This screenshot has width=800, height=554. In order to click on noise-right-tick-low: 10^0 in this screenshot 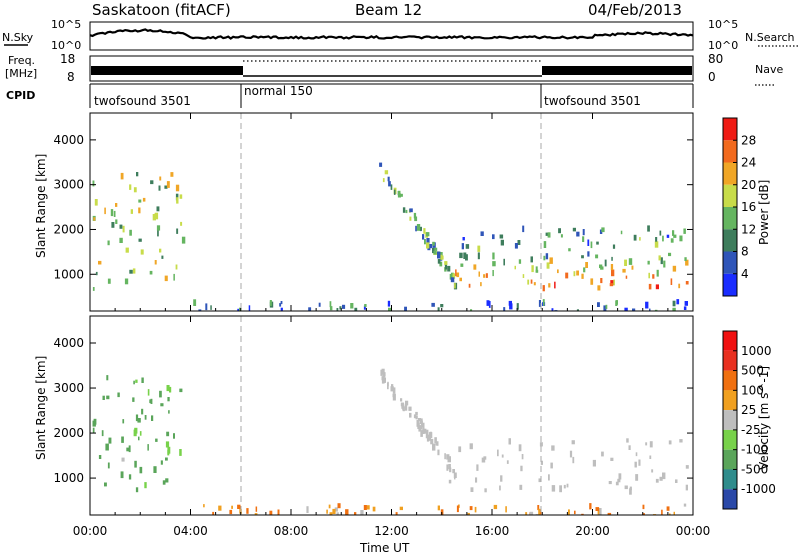, I will do `click(723, 45)`.